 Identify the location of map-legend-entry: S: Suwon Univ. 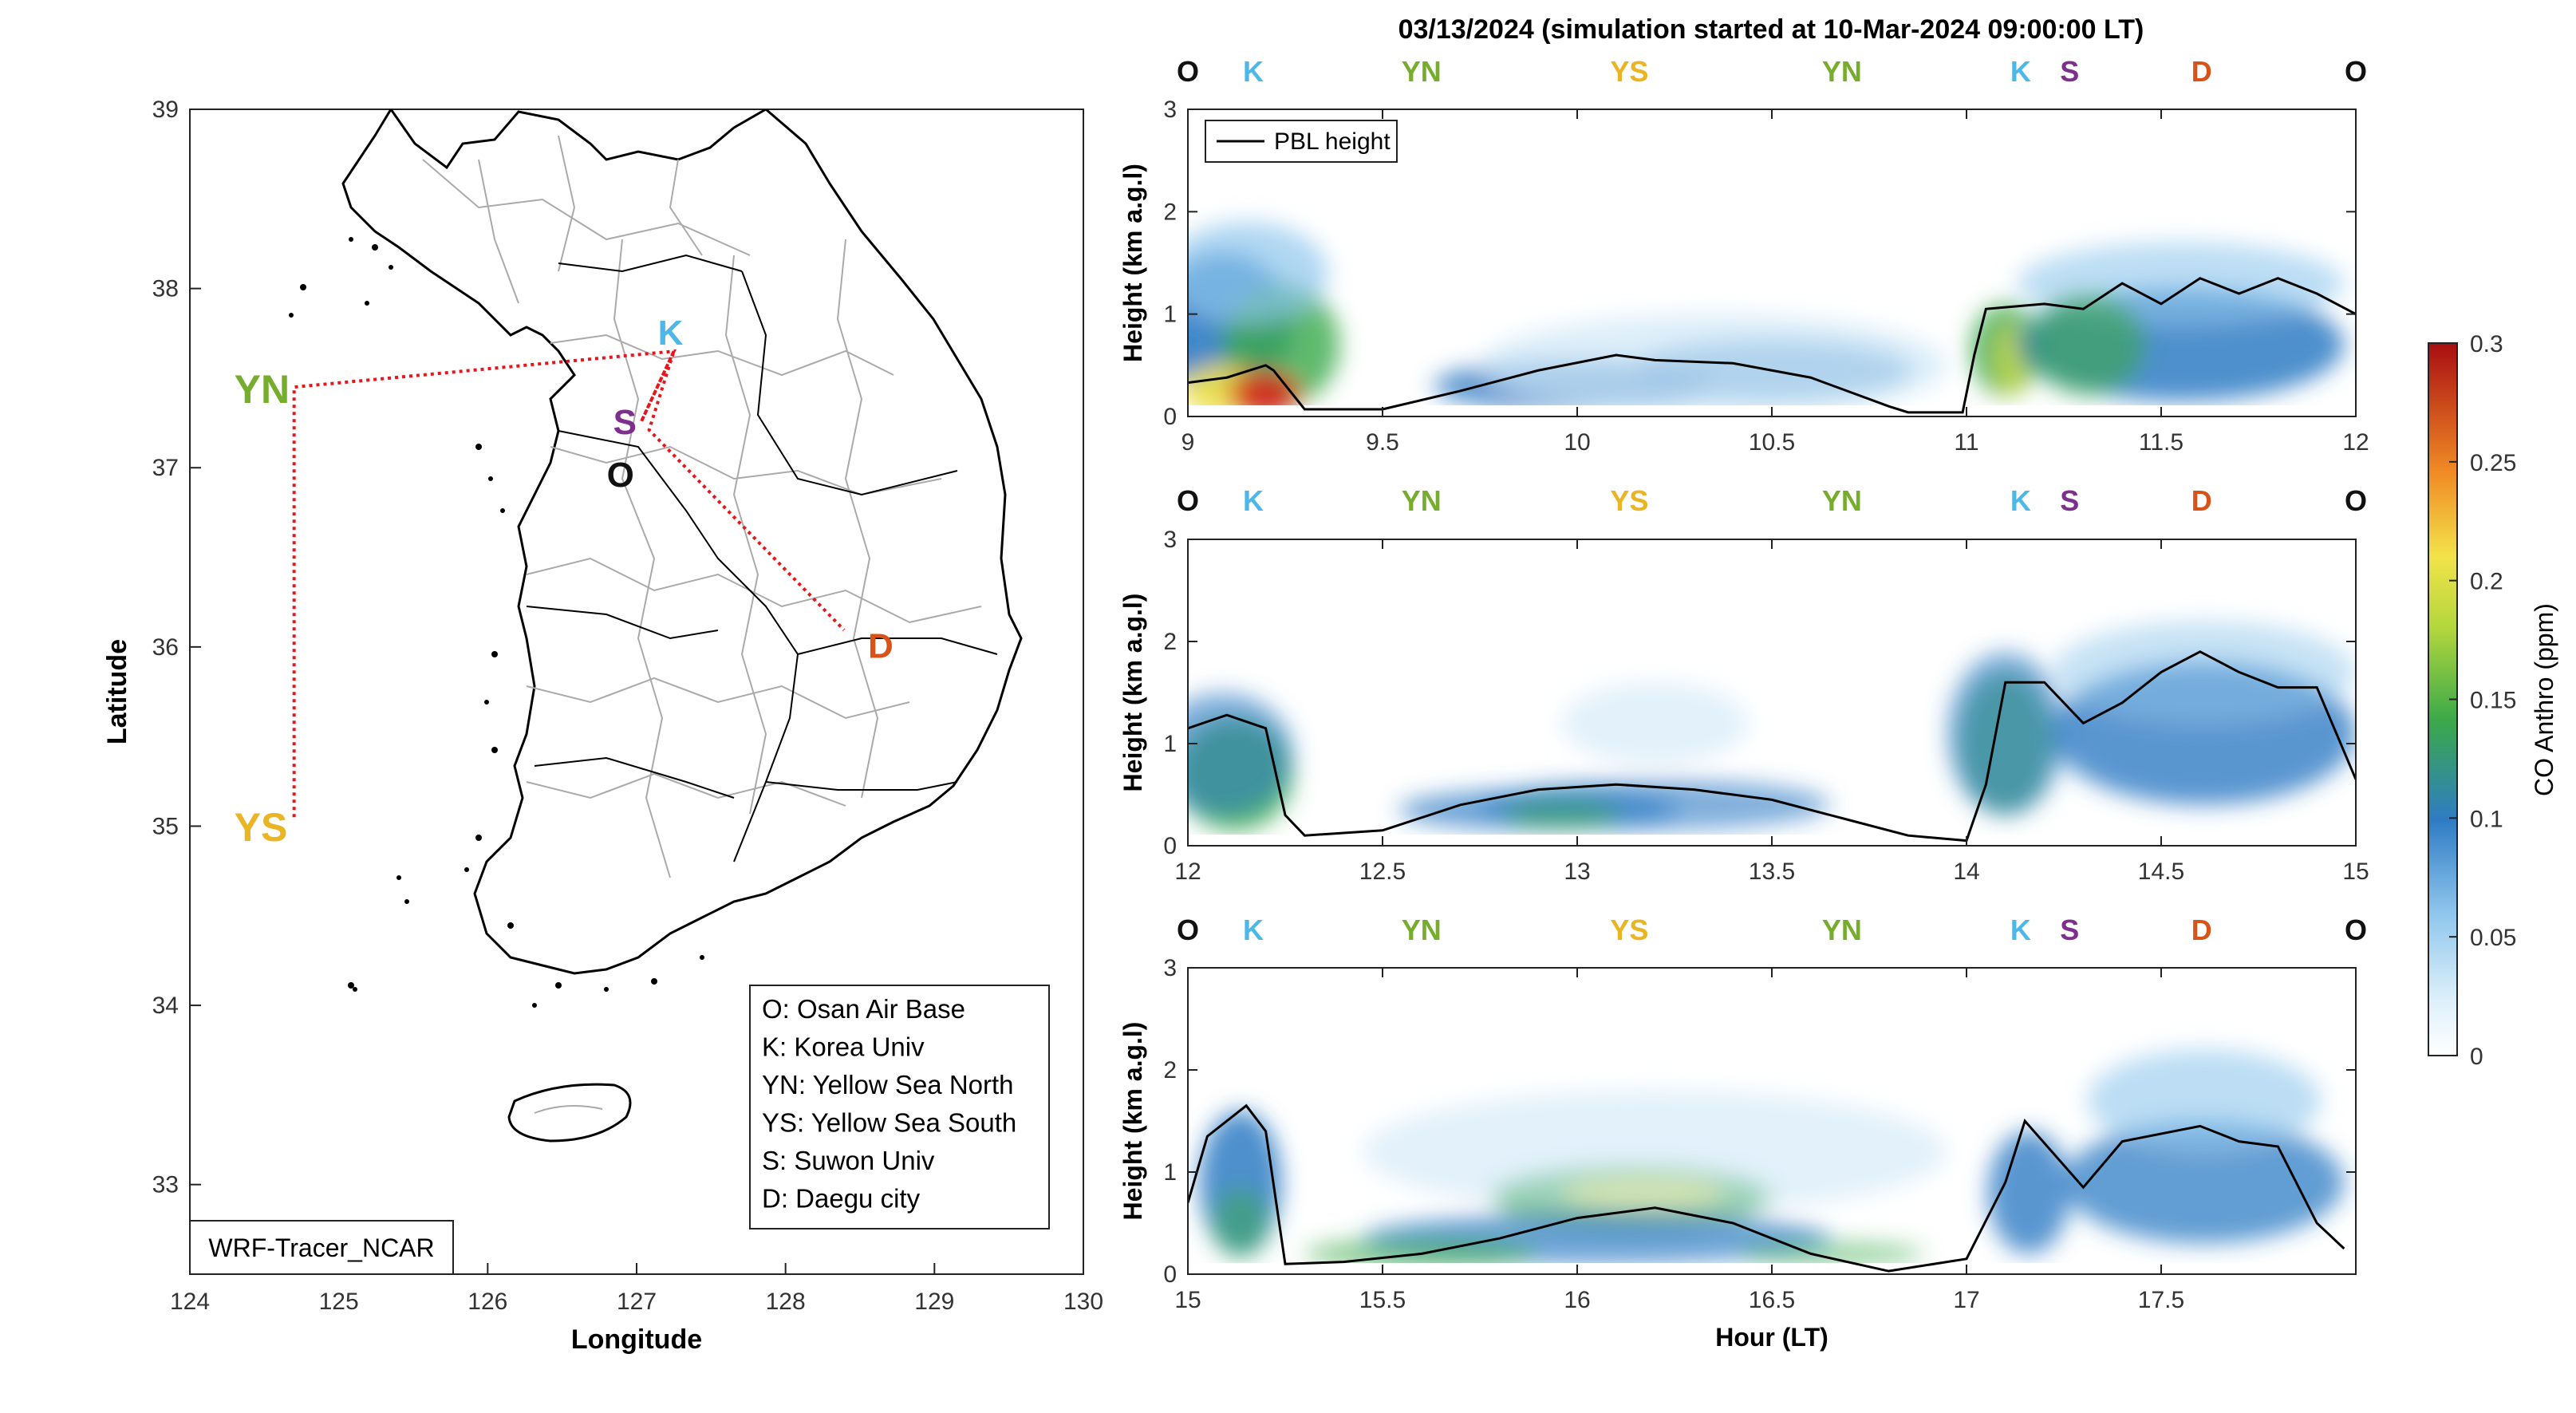
(848, 1160).